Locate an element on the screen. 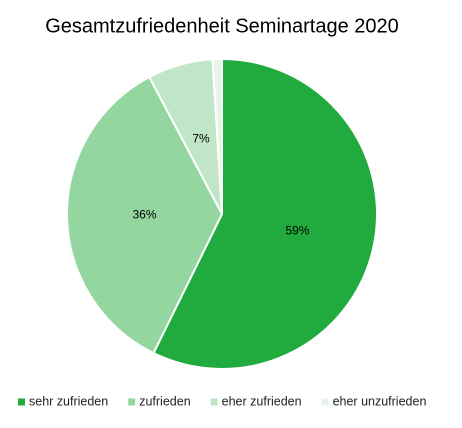 The image size is (462, 428). legend-label: sehr zufrieden is located at coordinates (68, 401).